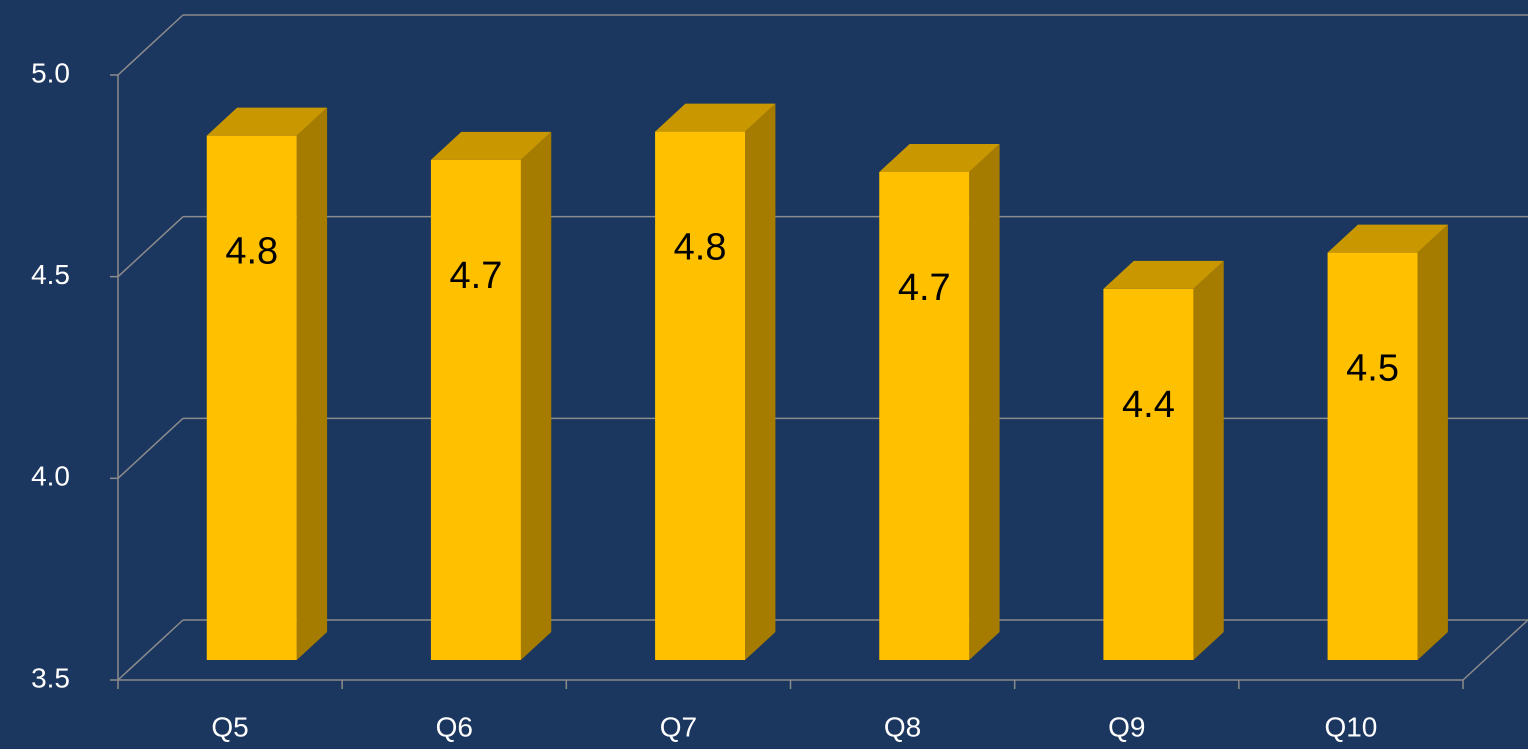  What do you see at coordinates (1350, 726) in the screenshot?
I see `x-tick-label: Q10` at bounding box center [1350, 726].